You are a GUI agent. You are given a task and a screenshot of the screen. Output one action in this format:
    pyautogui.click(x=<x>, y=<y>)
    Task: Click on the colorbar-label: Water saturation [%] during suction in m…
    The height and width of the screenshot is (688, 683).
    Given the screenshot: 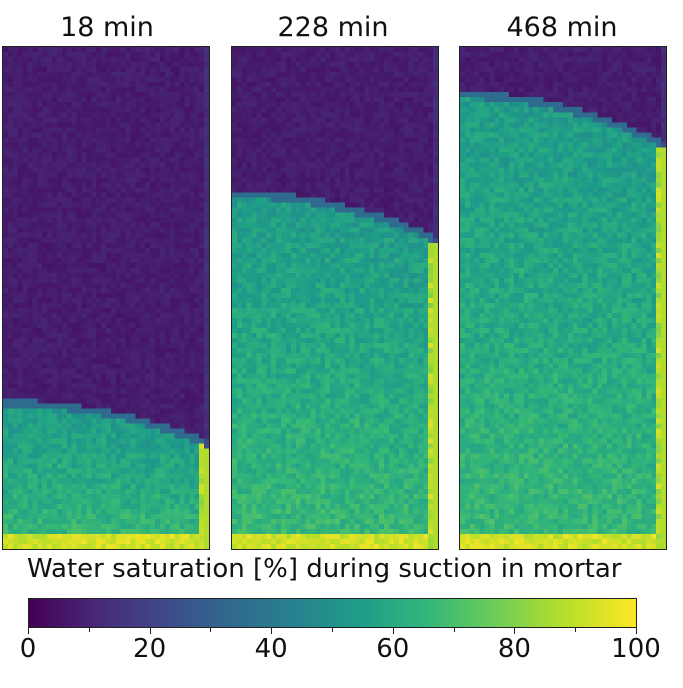 What is the action you would take?
    pyautogui.click(x=324, y=569)
    